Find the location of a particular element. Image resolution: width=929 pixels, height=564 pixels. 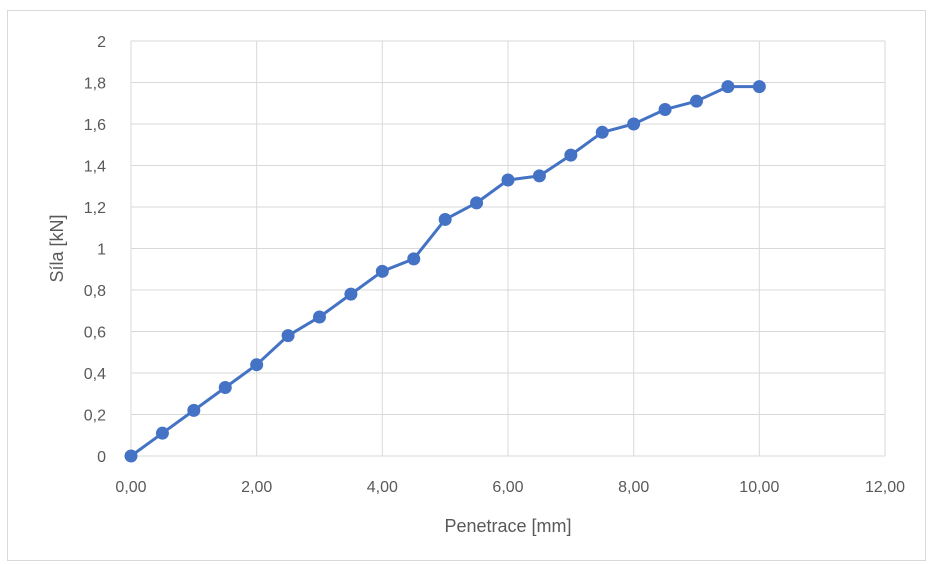

y-tick-label: 1,4 is located at coordinates (95, 167).